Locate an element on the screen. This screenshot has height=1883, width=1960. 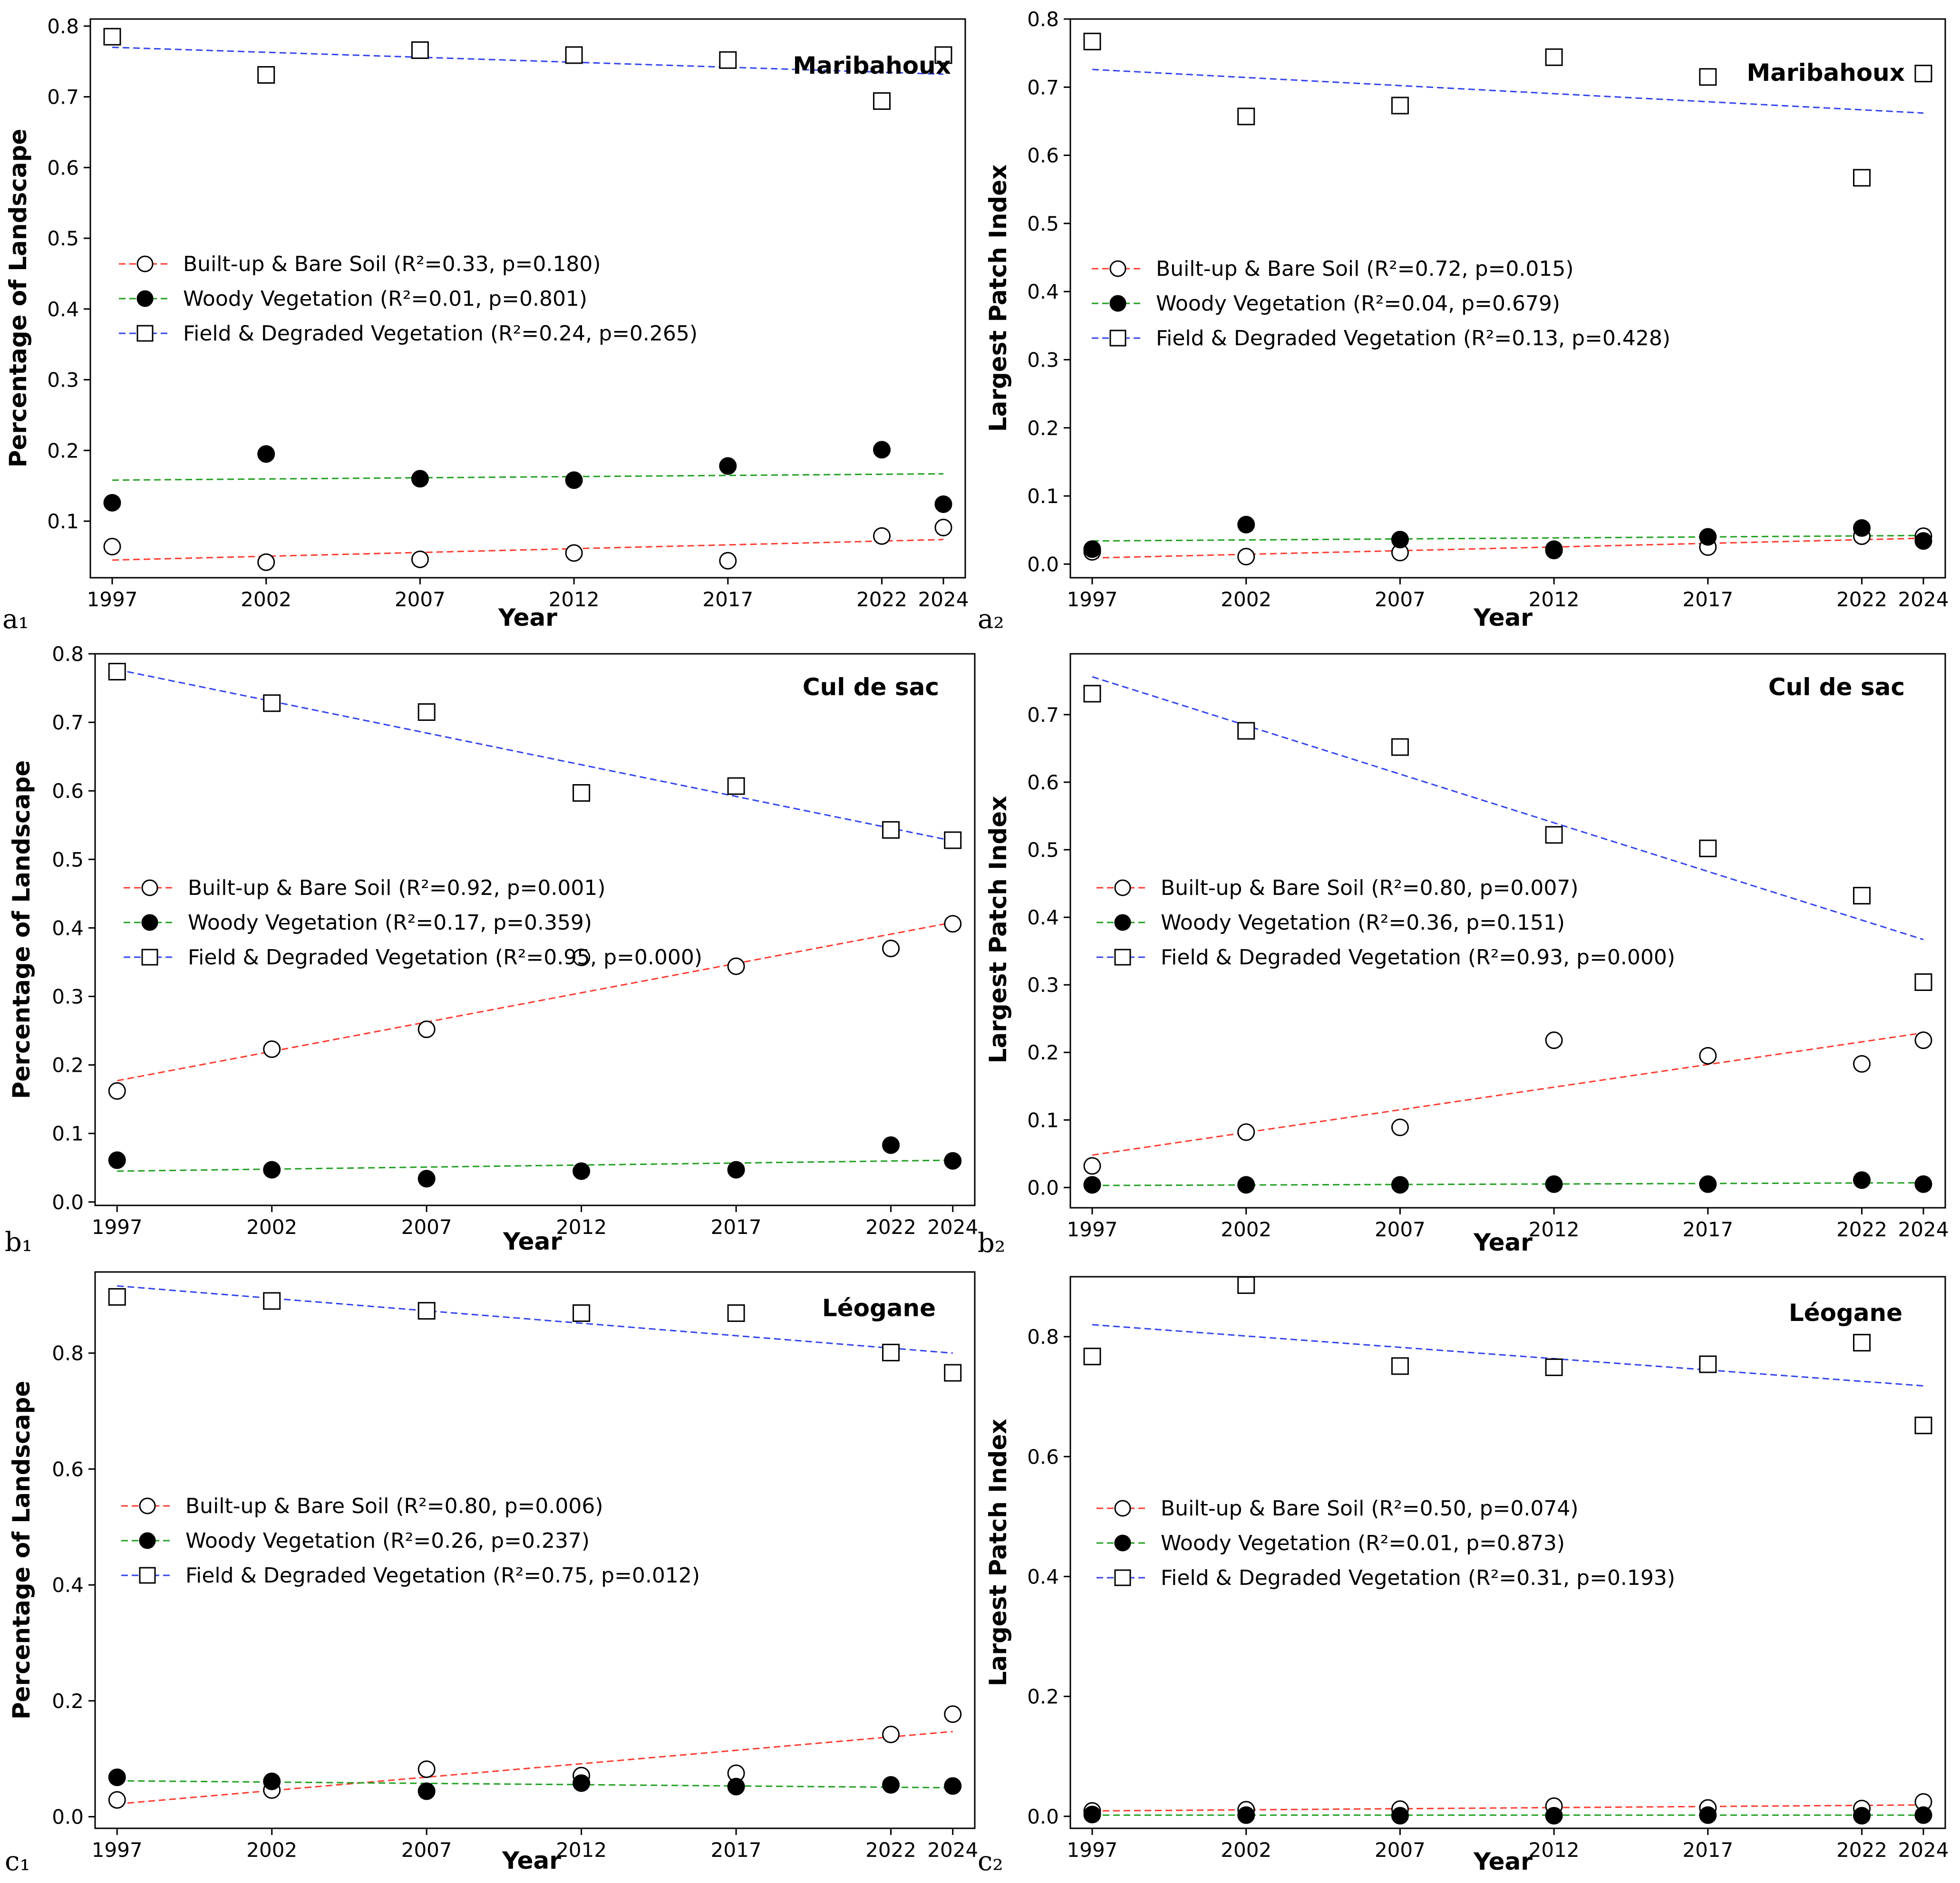
legend-label-built: Built-up & Bare Soil (R²=0.33, p=0.180) is located at coordinates (392, 264).